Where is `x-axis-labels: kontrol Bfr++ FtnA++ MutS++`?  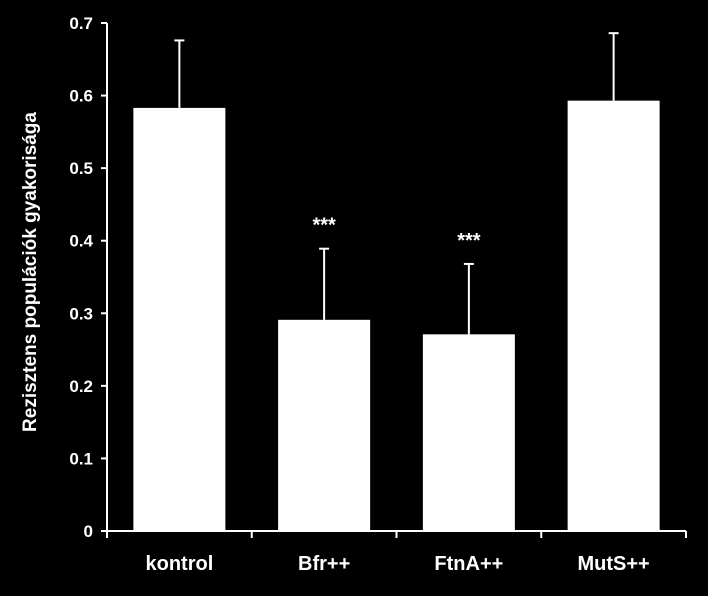
x-axis-labels: kontrol Bfr++ FtnA++ MutS++ is located at coordinates (397, 564).